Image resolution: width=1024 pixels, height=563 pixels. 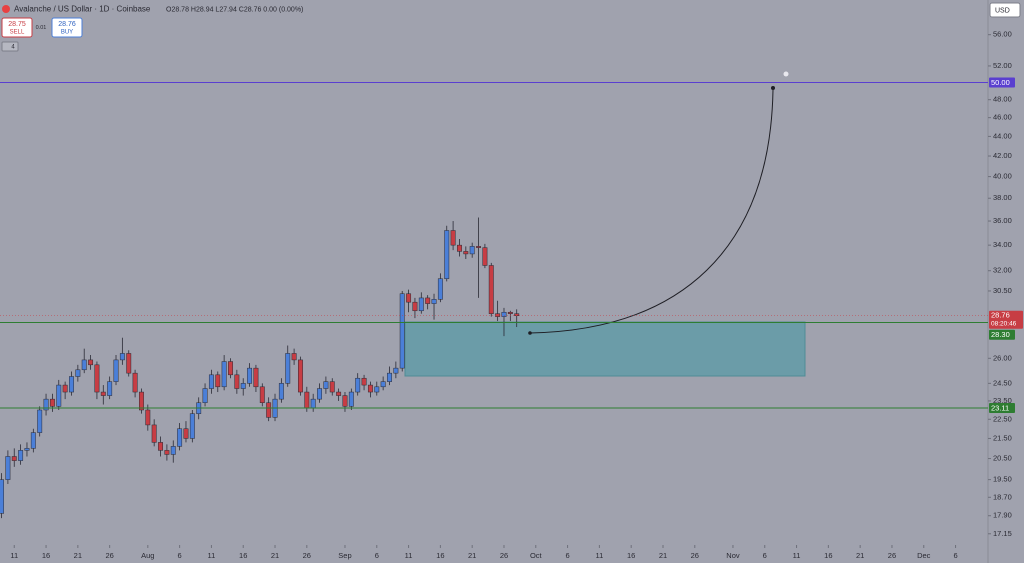 What do you see at coordinates (6, 9) in the screenshot?
I see `coin-icon` at bounding box center [6, 9].